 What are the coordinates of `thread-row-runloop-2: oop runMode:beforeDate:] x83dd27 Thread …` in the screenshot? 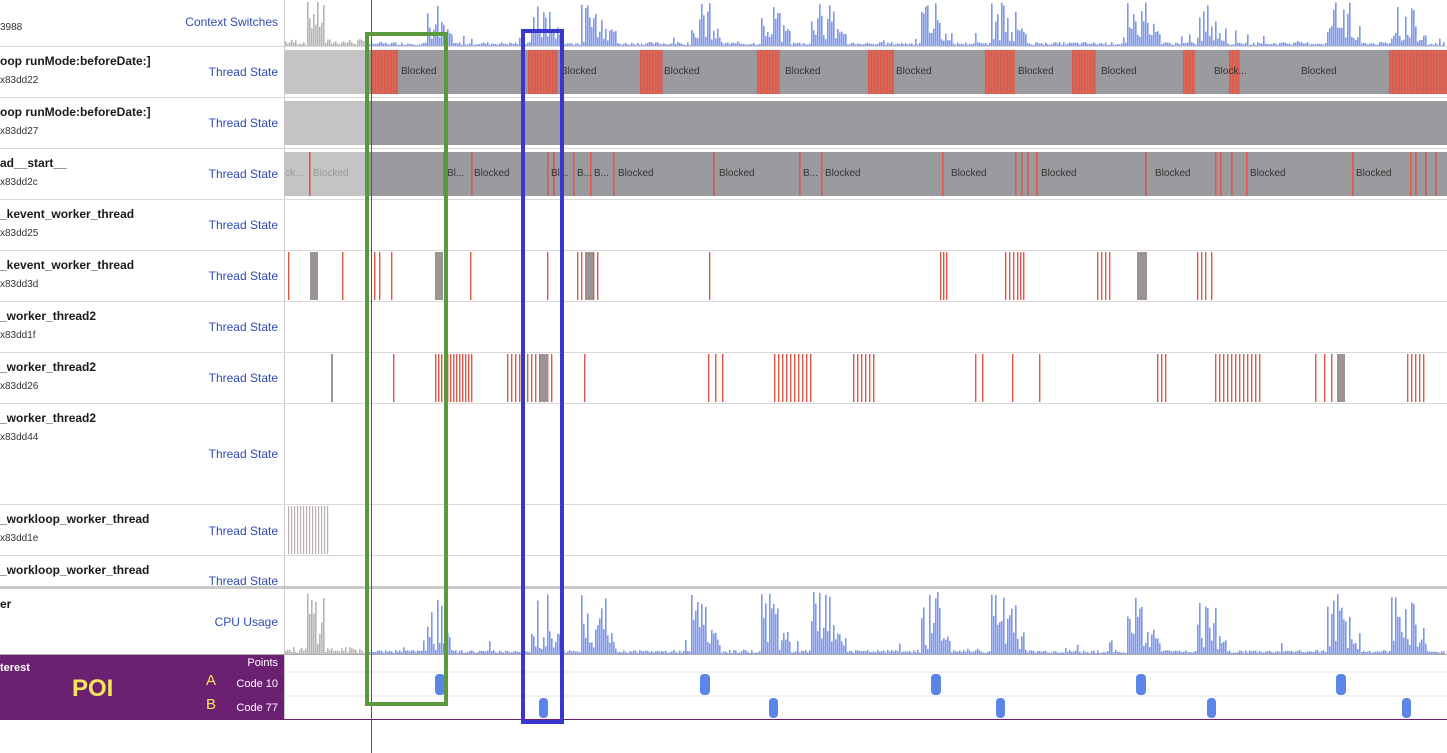 It's located at (723, 123).